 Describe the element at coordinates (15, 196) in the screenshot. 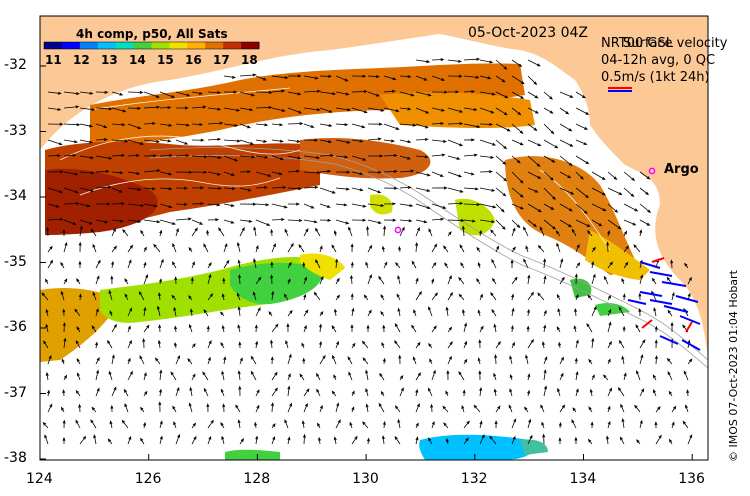

I see `lat-tick-label: -34` at that location.